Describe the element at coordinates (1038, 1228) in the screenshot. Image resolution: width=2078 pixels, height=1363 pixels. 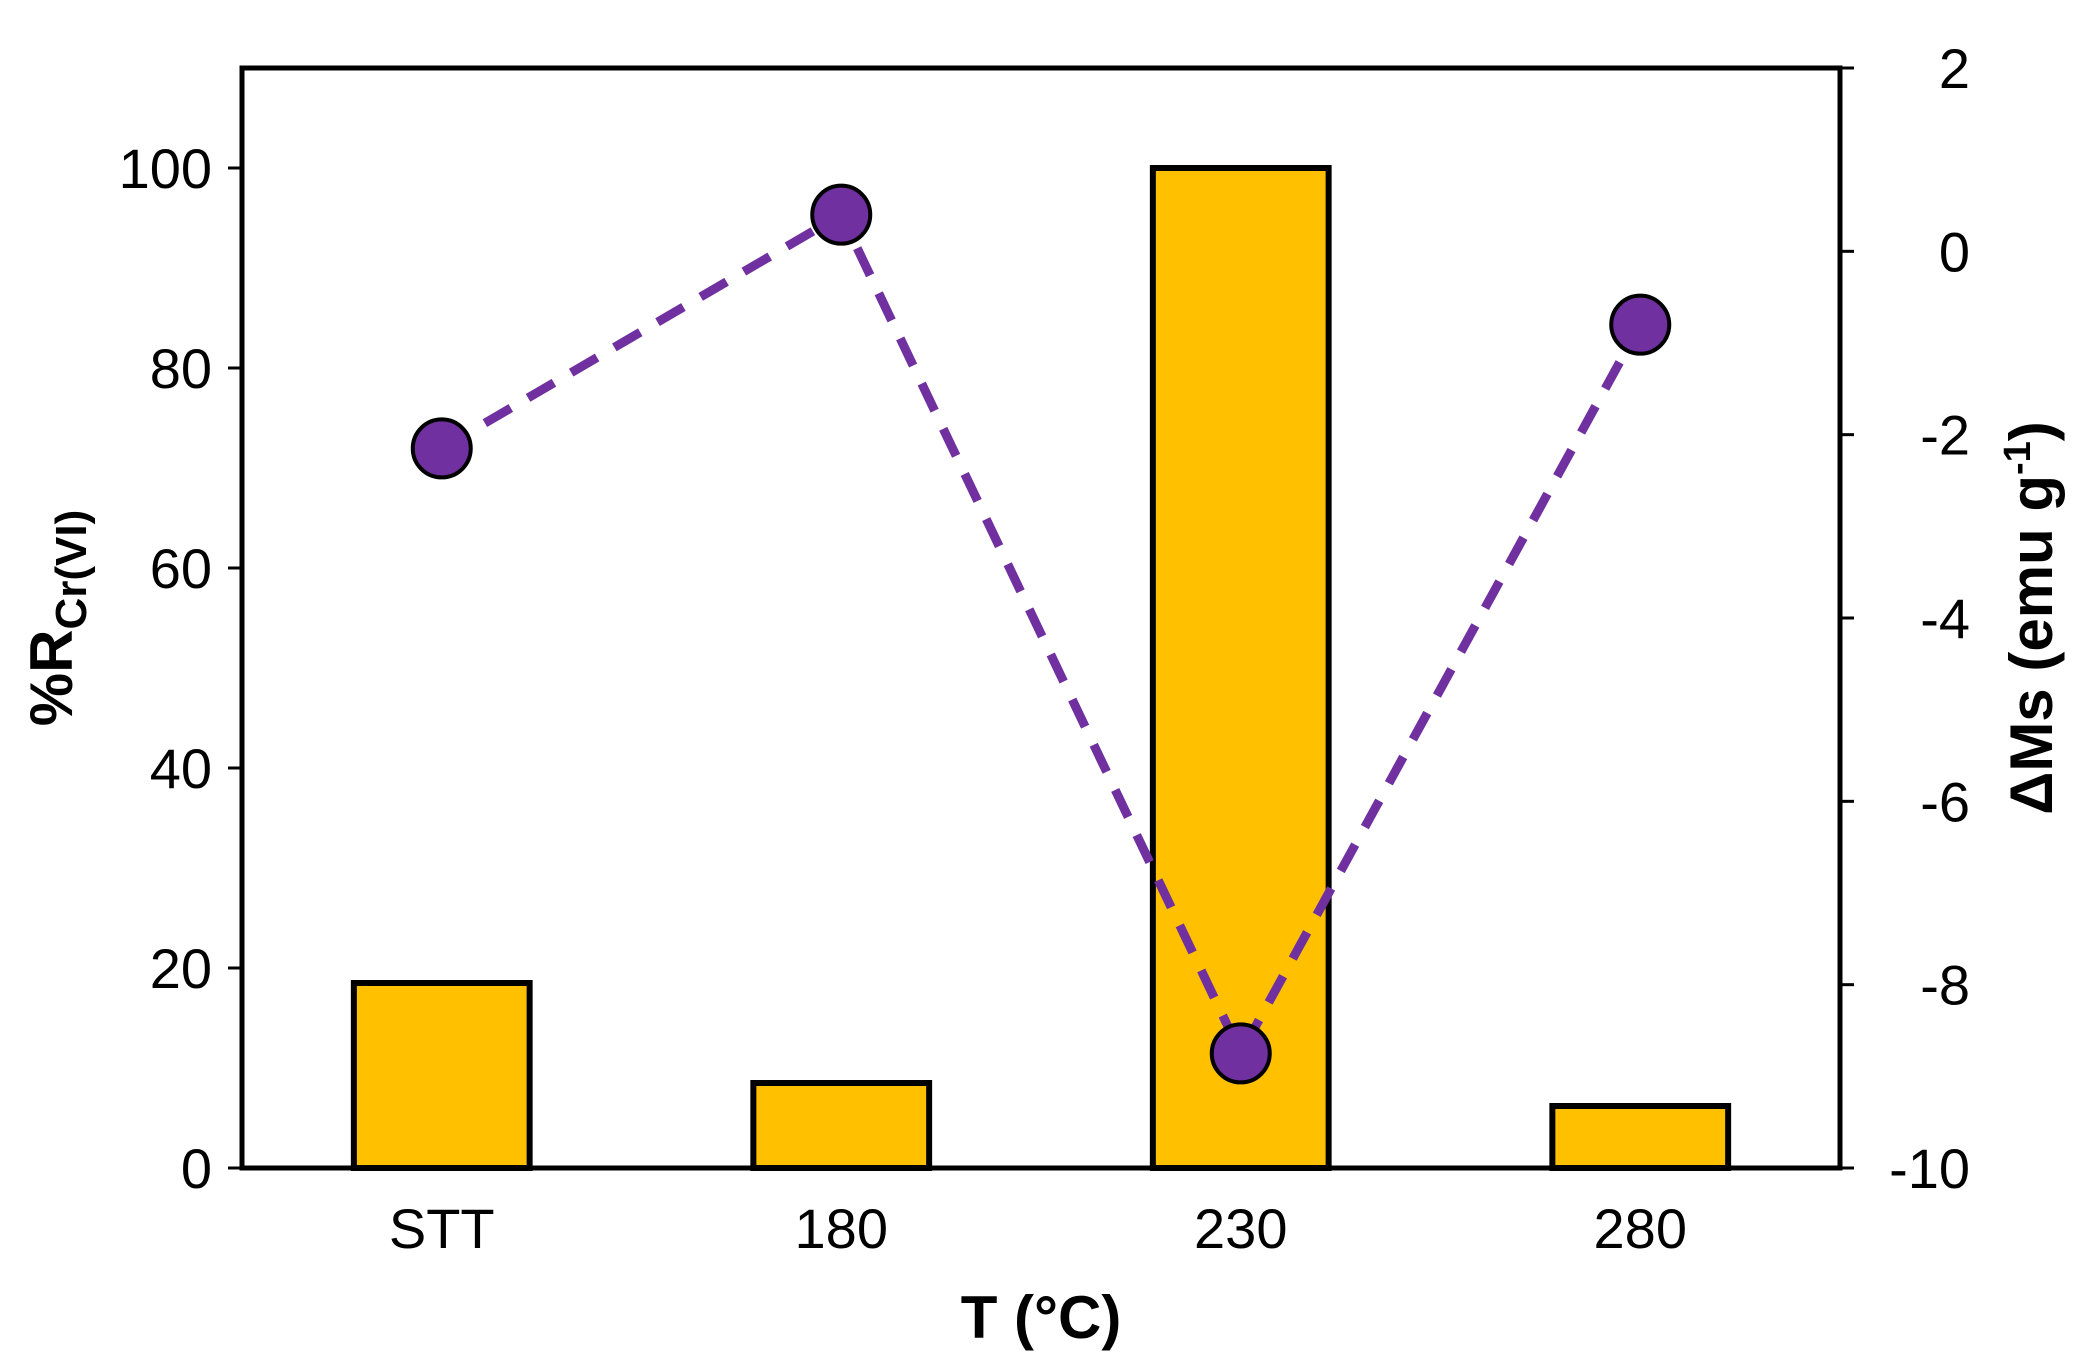
I see `x-axis: STT 180 230 280` at that location.